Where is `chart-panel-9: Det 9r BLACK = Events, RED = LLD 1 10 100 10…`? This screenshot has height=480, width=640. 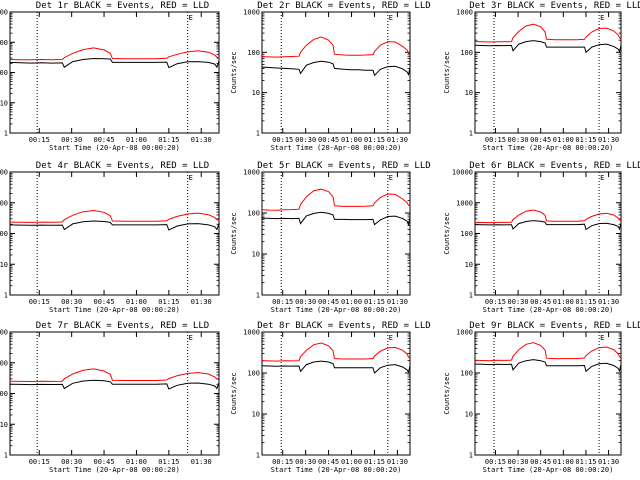
chart-panel-9: Det 9r BLACK = Events, RED = LLD 1 10 100 10… is located at coordinates (541, 397).